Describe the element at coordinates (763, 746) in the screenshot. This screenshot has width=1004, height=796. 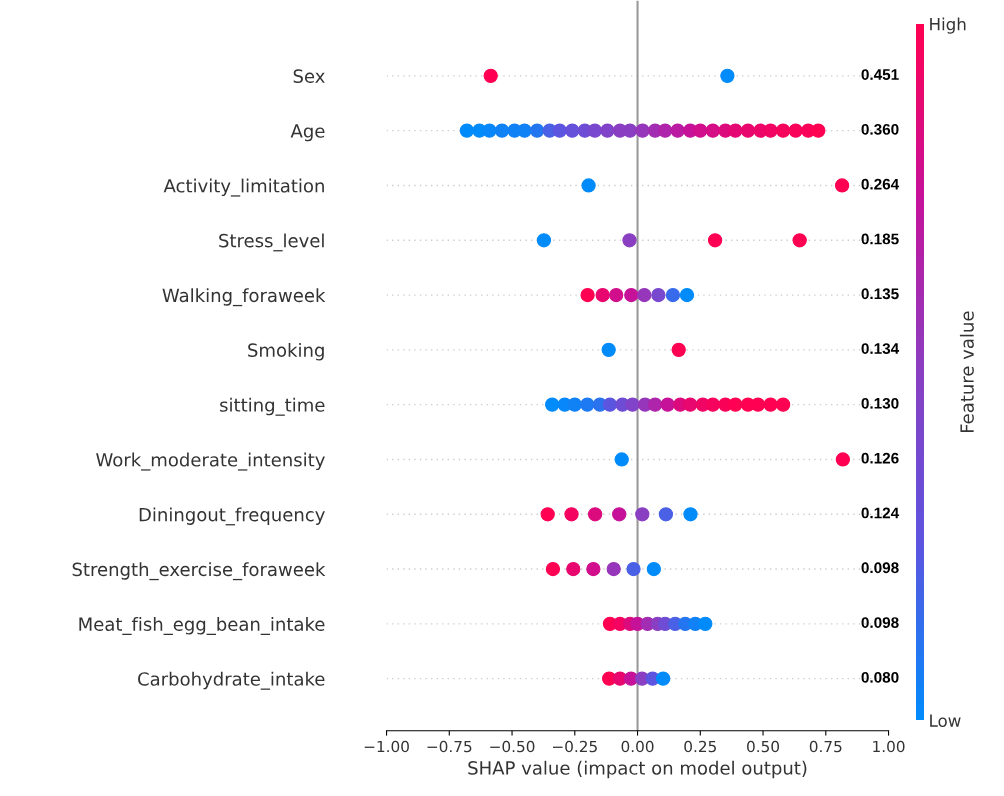
I see `x-tick-label: 0.50` at that location.